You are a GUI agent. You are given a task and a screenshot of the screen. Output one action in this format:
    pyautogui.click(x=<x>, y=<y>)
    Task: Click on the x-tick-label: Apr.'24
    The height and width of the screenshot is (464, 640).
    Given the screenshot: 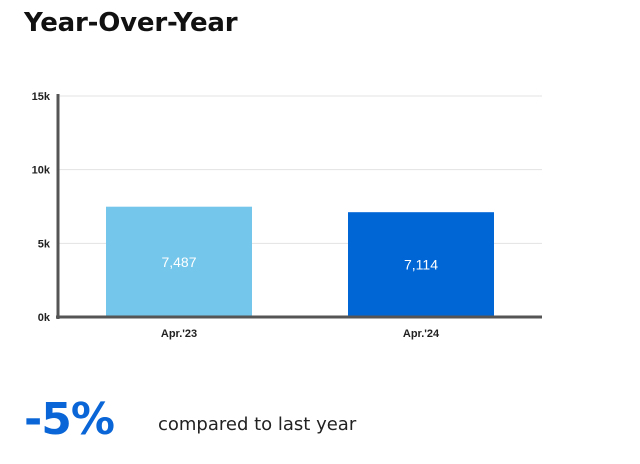 What is the action you would take?
    pyautogui.click(x=421, y=334)
    